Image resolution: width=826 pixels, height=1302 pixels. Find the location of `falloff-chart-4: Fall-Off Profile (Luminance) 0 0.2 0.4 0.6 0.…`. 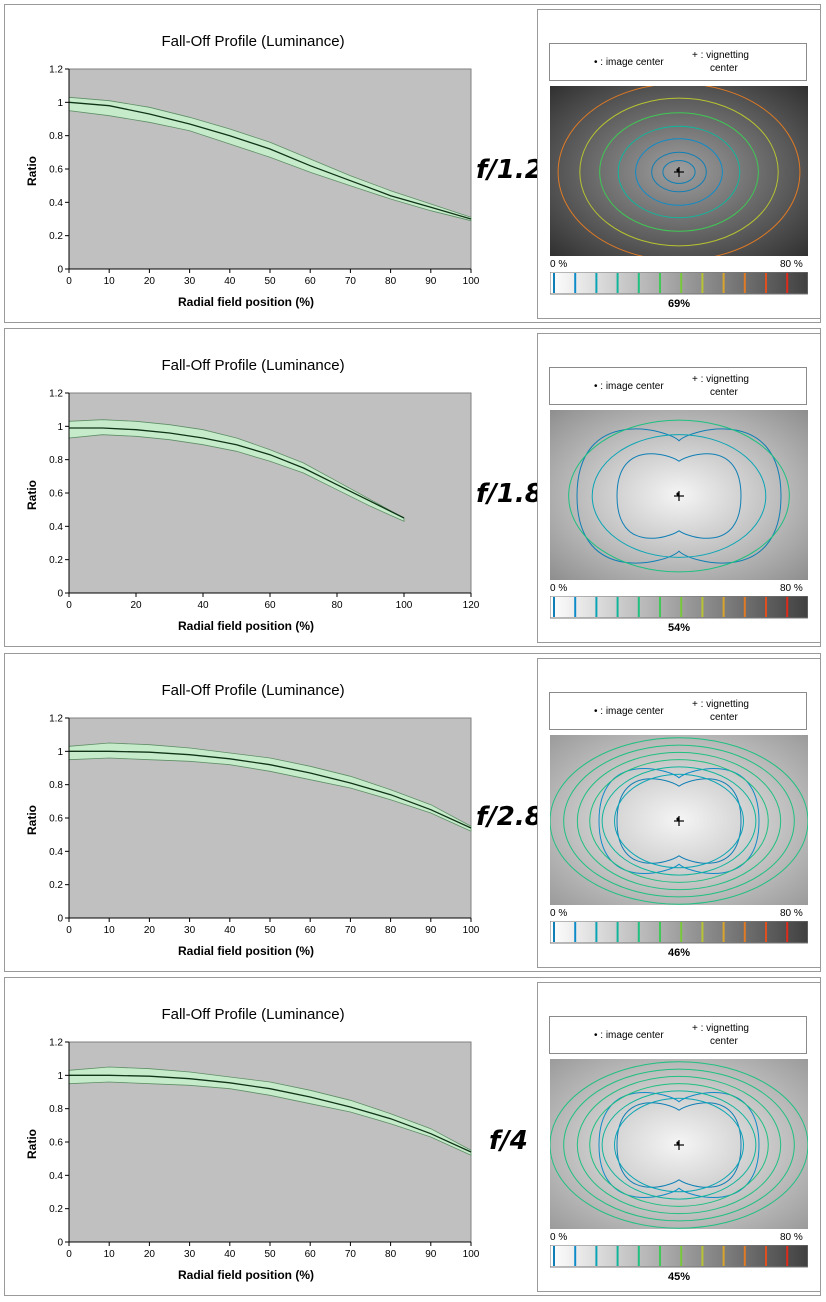

falloff-chart-4: Fall-Off Profile (Luminance) 0 0.2 0.4 0.6 0.… is located at coordinates (252, 1144).